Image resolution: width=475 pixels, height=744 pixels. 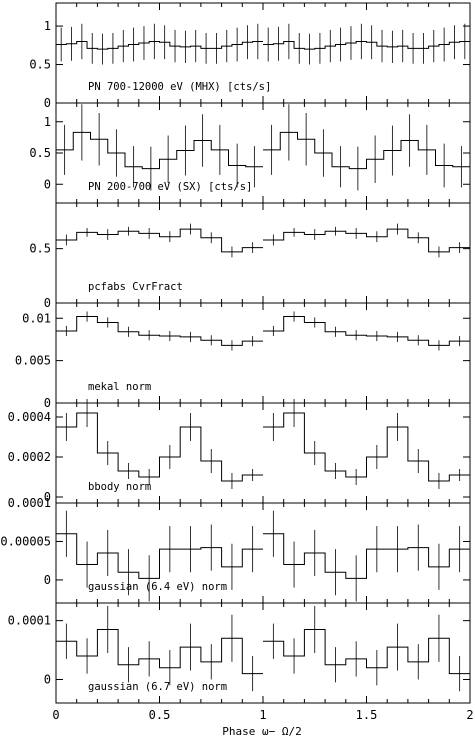 What do you see at coordinates (250, 56) in the screenshot?
I see `panel-1: 0 0.5 1 PN 700-12000 eV (MHX) [cts/s]` at bounding box center [250, 56].